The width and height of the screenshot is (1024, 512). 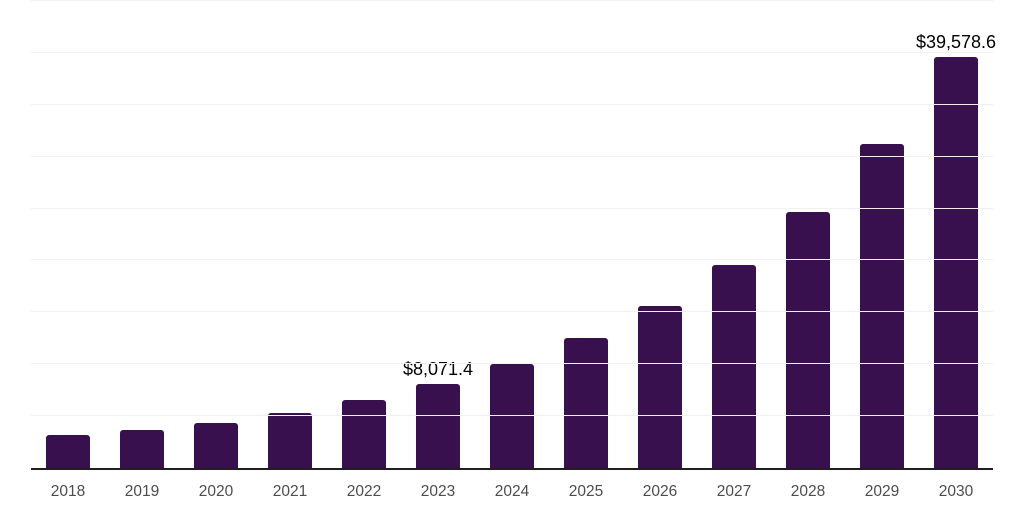 I want to click on x-axis-label-2023: 2023, so click(x=438, y=491).